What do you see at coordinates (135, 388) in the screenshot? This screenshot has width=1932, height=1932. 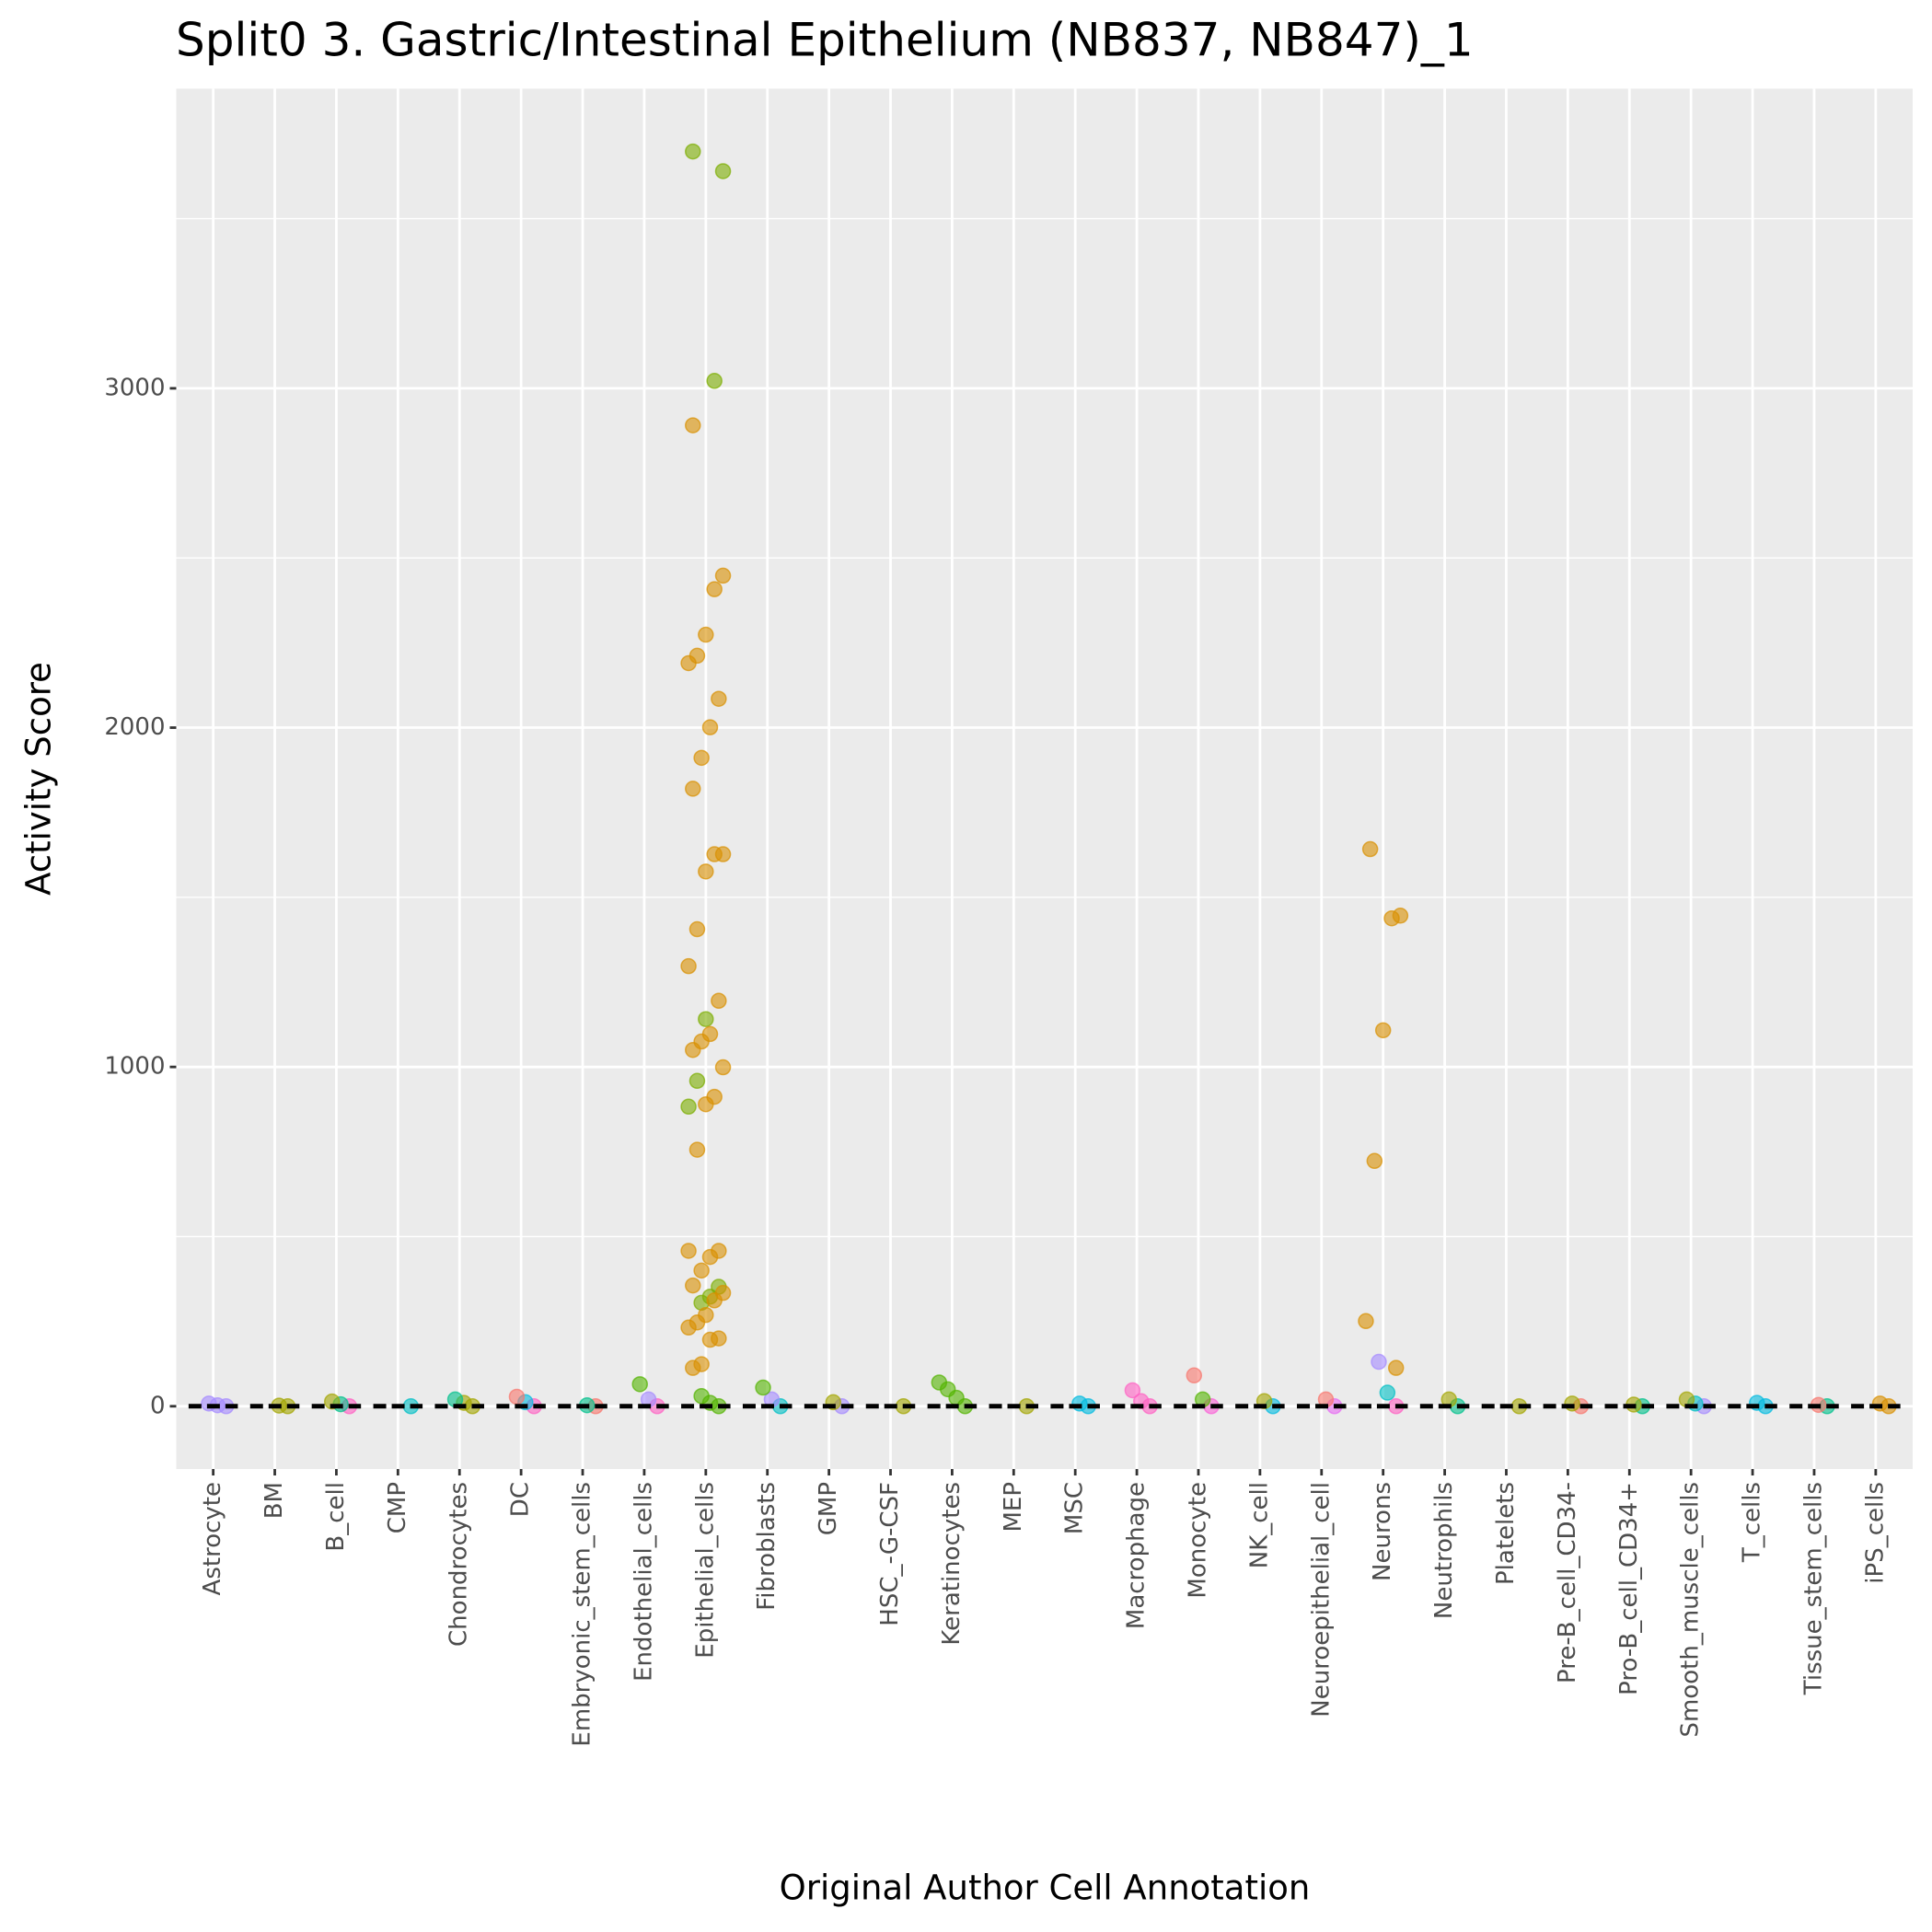 I see `y-tick-label: 3000` at bounding box center [135, 388].